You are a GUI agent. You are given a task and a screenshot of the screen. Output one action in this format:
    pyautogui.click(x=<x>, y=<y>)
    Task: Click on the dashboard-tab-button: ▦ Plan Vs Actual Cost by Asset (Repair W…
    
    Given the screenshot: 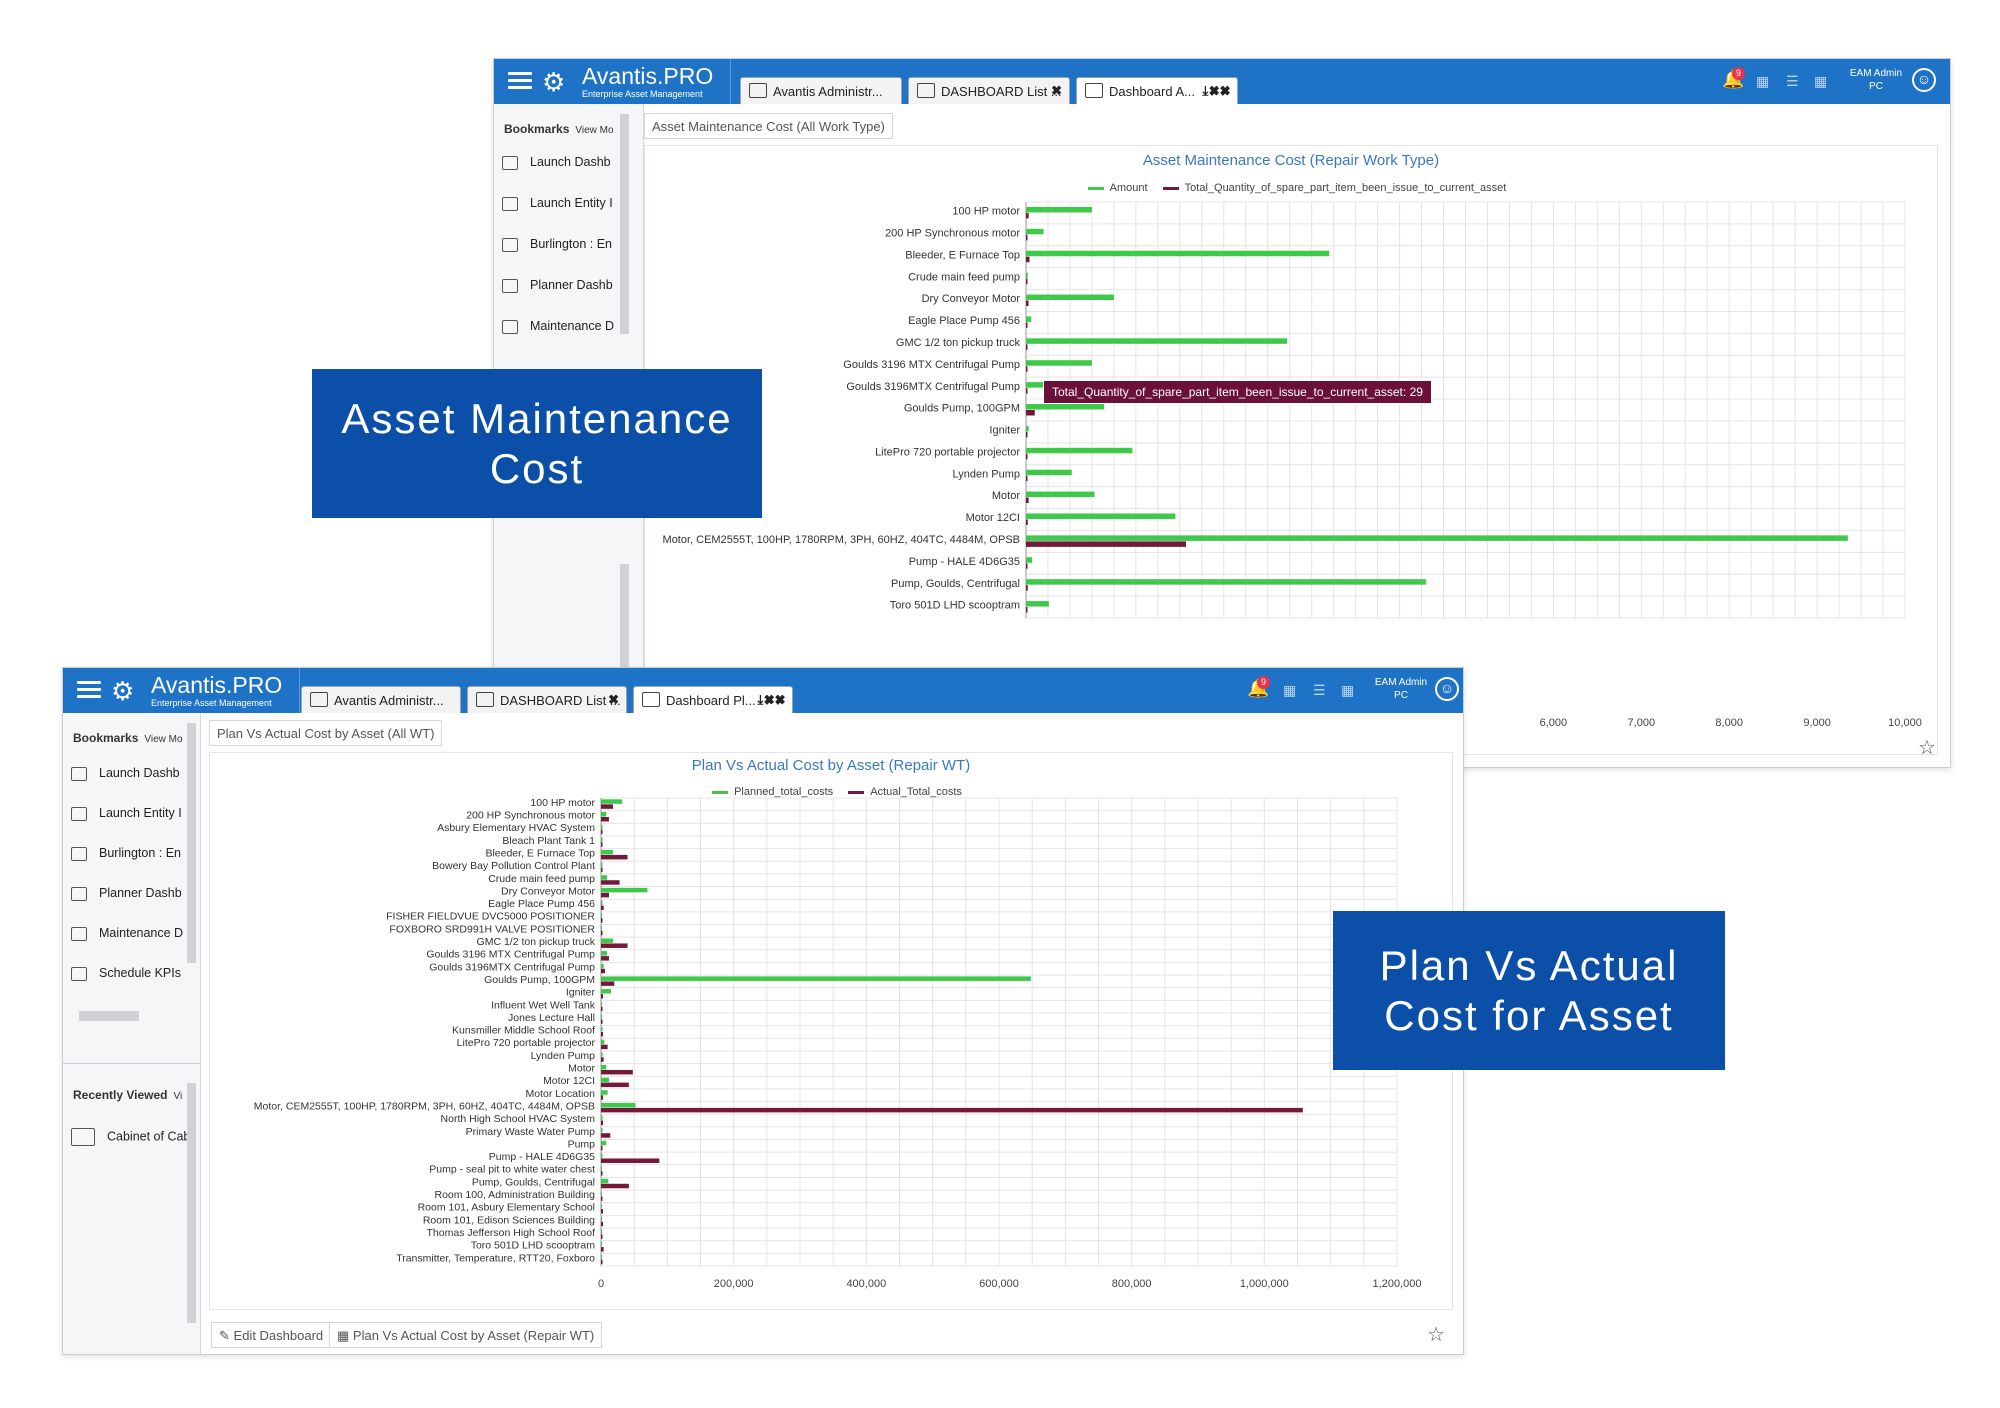 What is the action you would take?
    pyautogui.click(x=466, y=1335)
    